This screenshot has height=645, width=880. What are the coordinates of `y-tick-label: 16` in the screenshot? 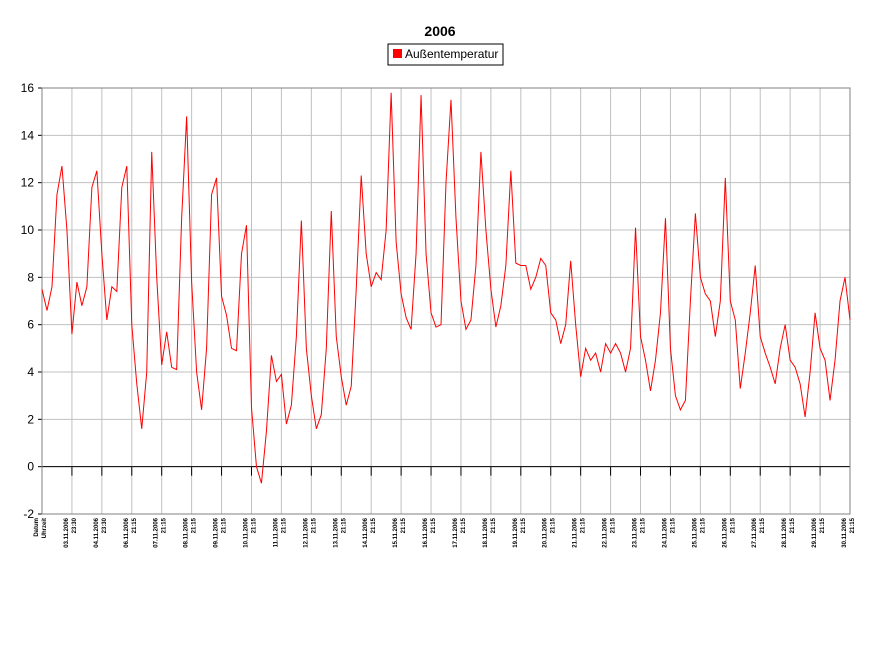 It's located at (28, 88).